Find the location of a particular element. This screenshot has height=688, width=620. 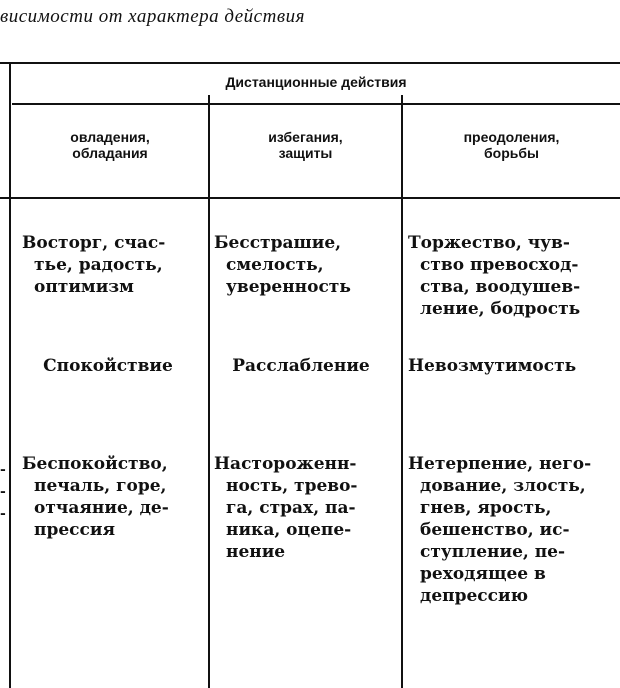

column-header-1: овладения, обладания is located at coordinates (110, 145).